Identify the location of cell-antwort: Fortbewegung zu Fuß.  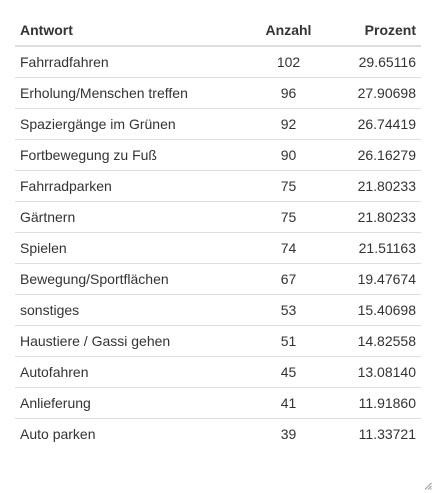
(129, 155).